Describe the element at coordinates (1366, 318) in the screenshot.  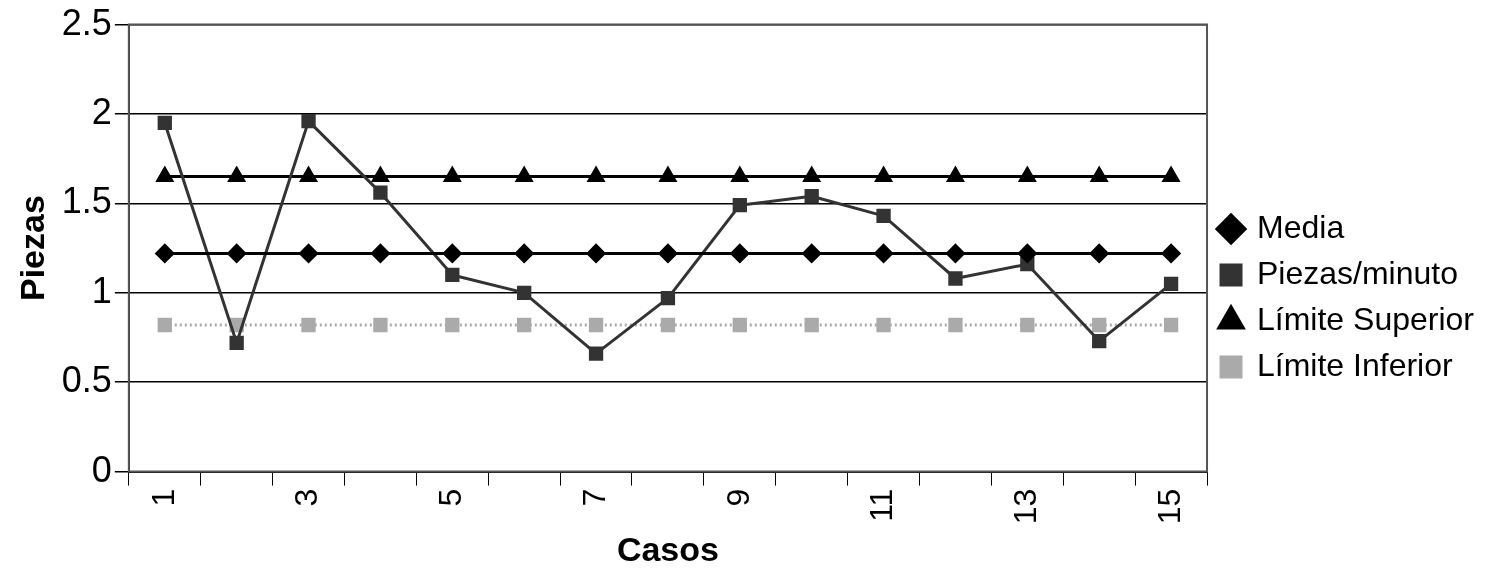
I see `legend-label: Límite Superior` at that location.